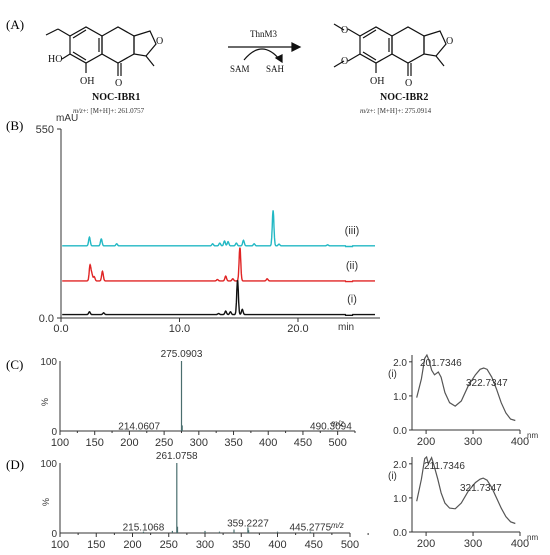 This screenshot has width=550, height=555. Describe the element at coordinates (314, 545) in the screenshot. I see `ms-d-x-tick-label: 450` at that location.